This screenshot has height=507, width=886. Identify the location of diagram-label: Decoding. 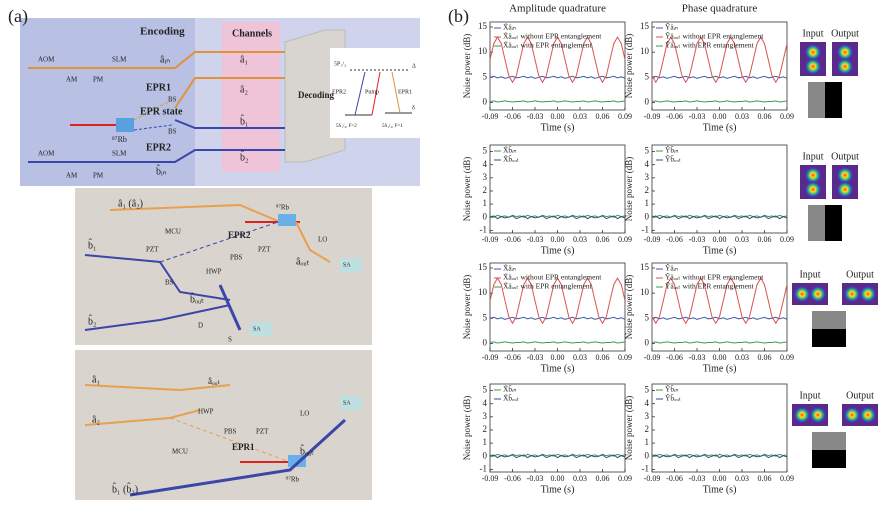
(316, 95).